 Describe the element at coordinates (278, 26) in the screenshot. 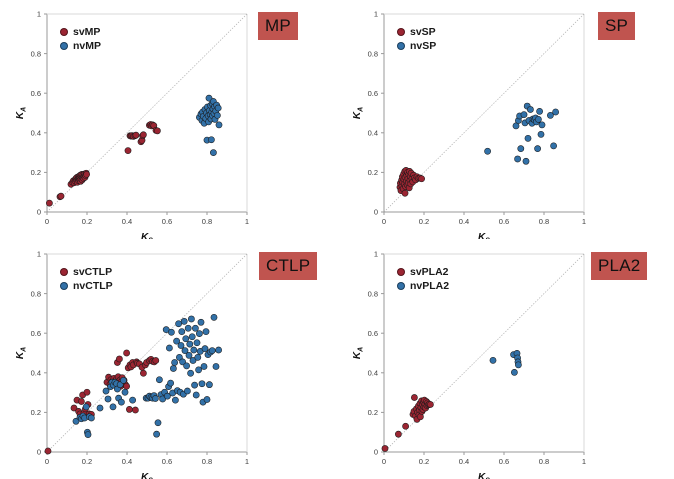

I see `panel-tag-mp: MP` at that location.